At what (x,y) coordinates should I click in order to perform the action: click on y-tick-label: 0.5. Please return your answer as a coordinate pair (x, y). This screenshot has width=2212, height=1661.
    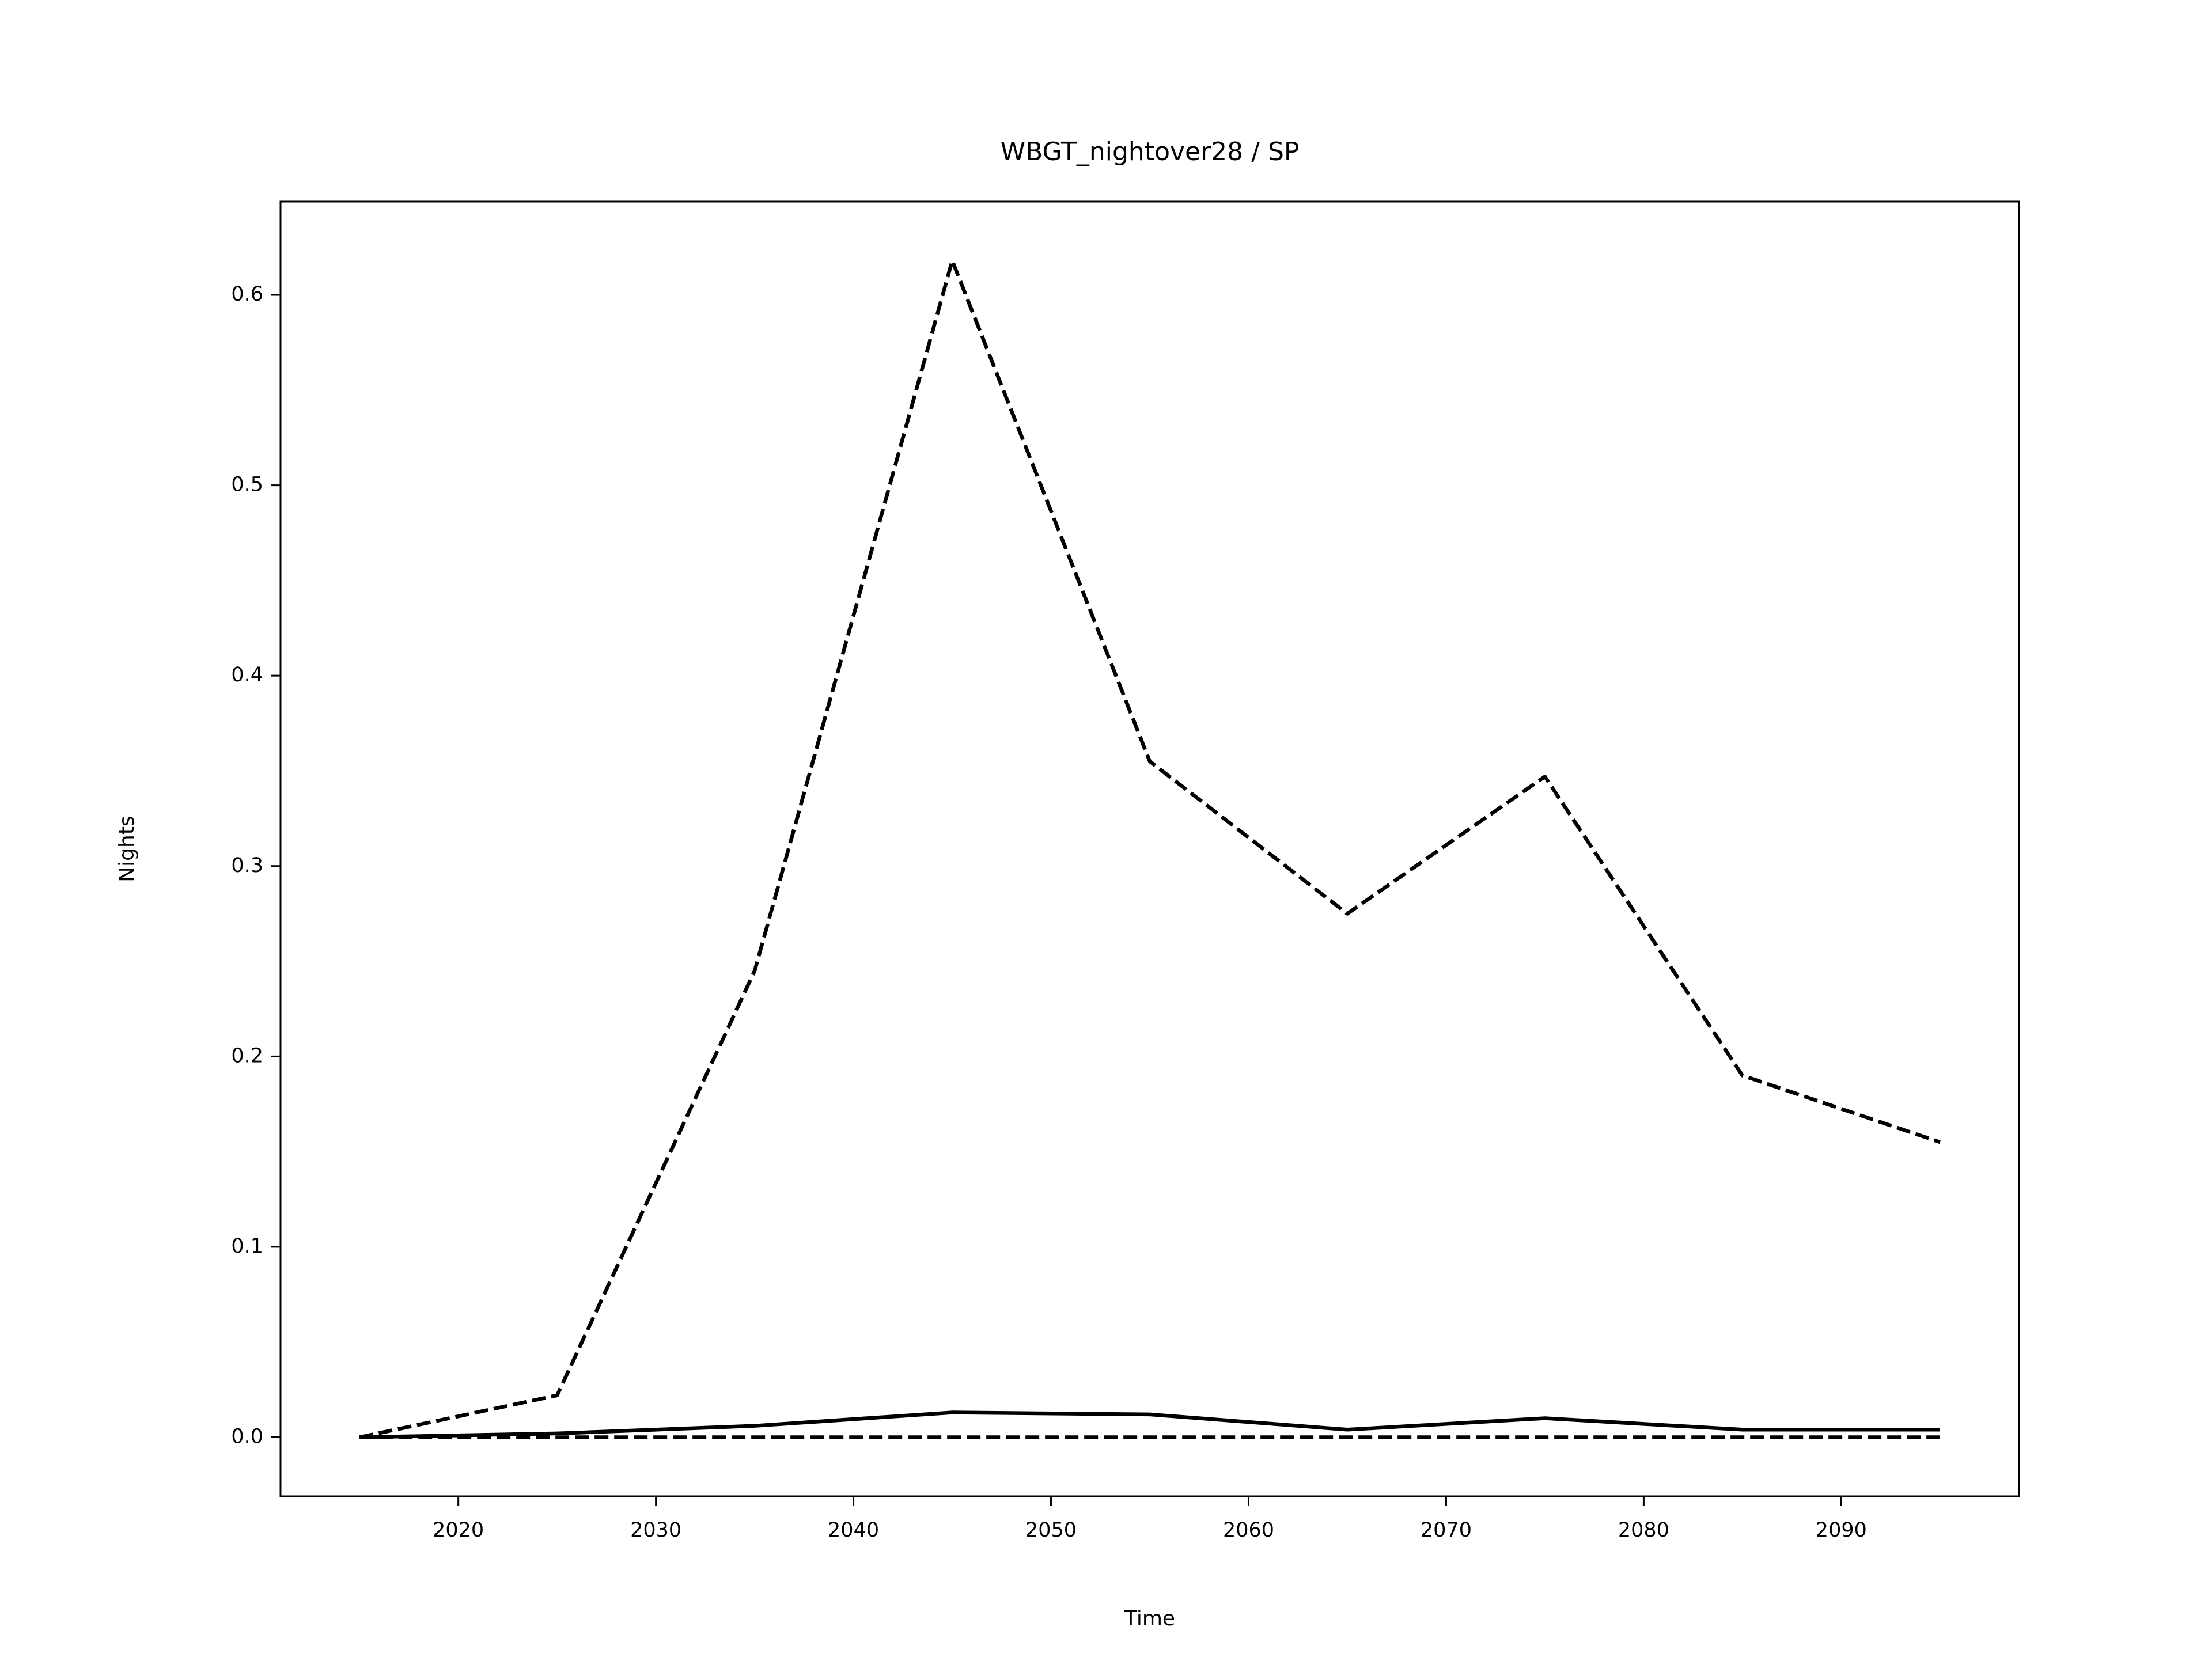
    Looking at the image, I should click on (247, 484).